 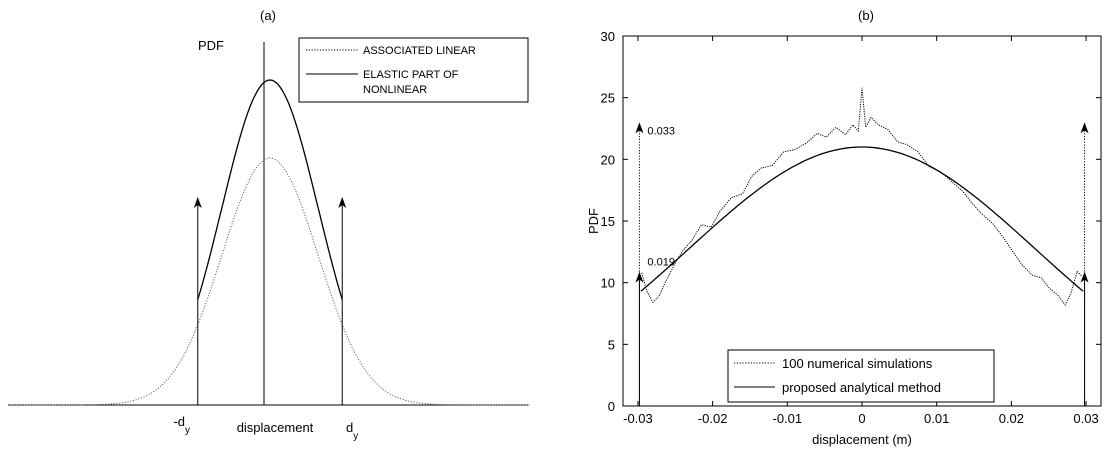 What do you see at coordinates (611, 406) in the screenshot?
I see `y-tick-label: 0` at bounding box center [611, 406].